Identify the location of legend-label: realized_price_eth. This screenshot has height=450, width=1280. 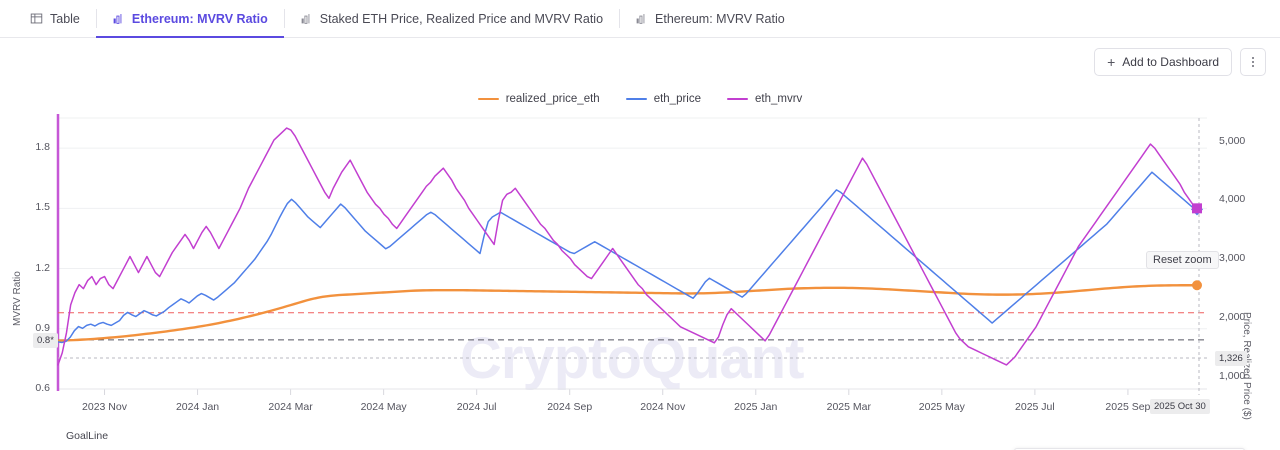
(552, 99).